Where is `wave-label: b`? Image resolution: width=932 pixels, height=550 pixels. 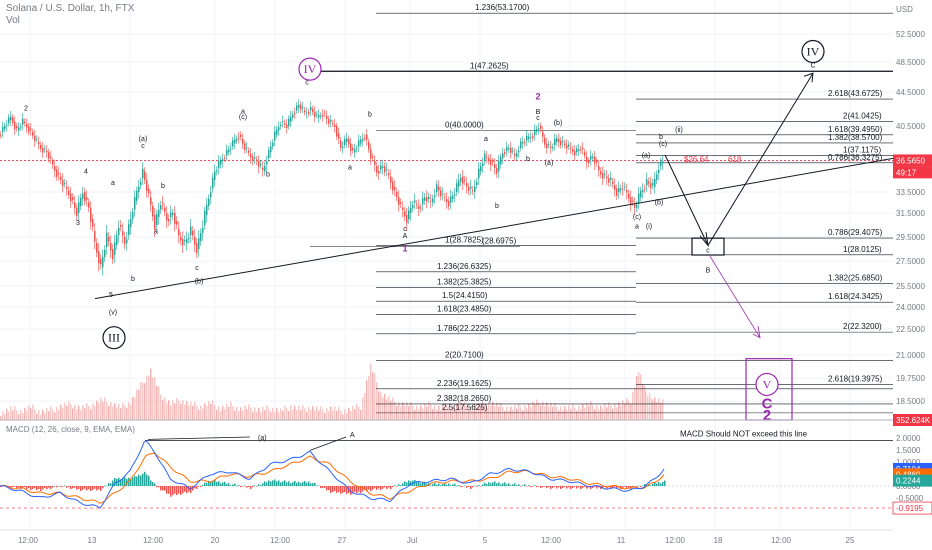 wave-label: b is located at coordinates (661, 137).